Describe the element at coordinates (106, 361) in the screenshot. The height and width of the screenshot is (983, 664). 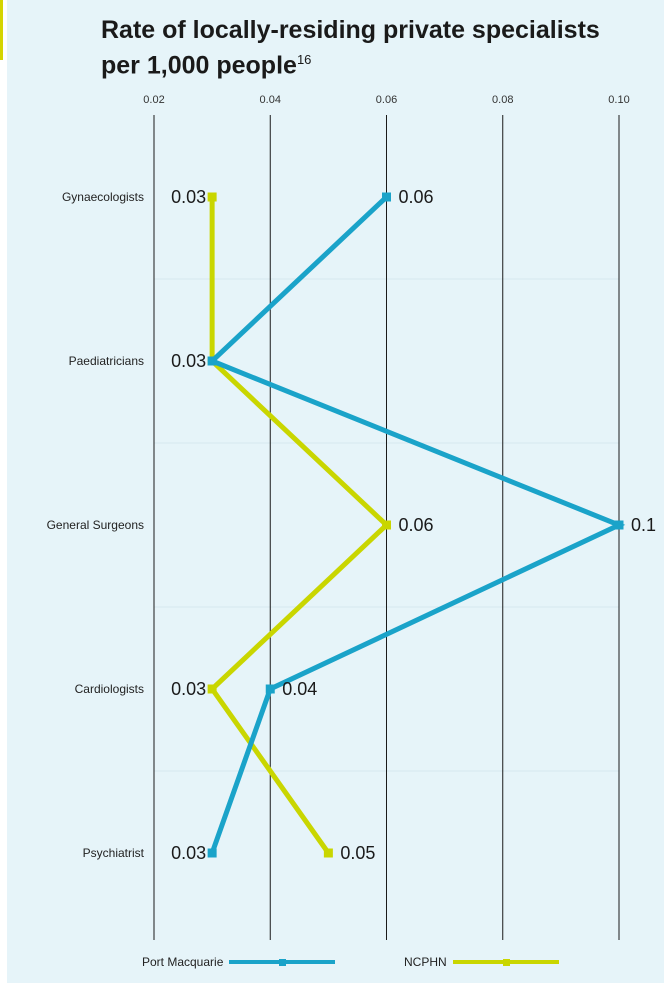
I see `category-label: Paediatricians` at that location.